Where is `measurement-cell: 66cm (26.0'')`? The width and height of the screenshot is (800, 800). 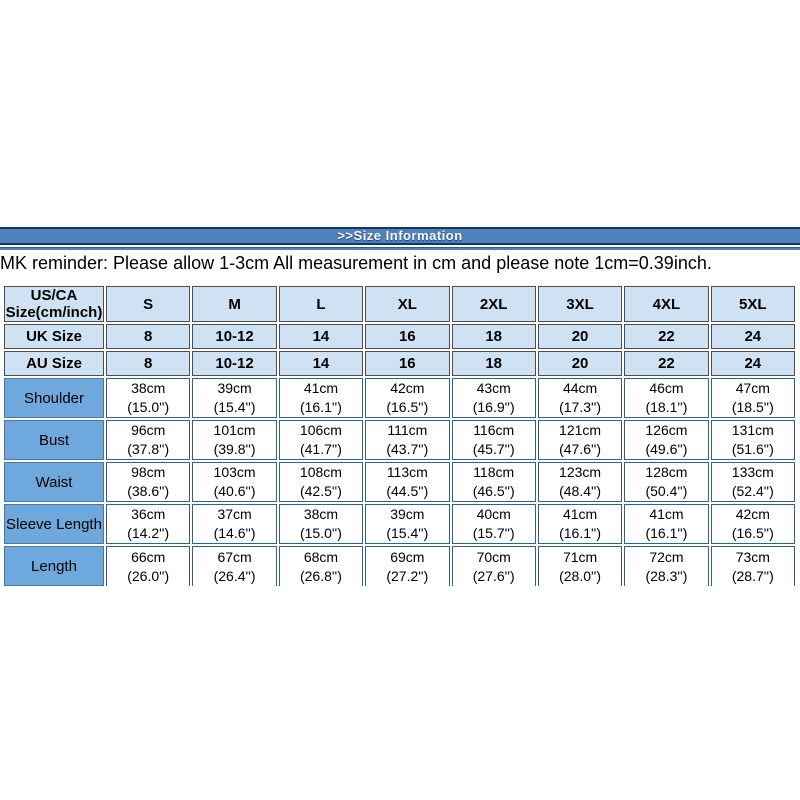
measurement-cell: 66cm (26.0'') is located at coordinates (148, 566).